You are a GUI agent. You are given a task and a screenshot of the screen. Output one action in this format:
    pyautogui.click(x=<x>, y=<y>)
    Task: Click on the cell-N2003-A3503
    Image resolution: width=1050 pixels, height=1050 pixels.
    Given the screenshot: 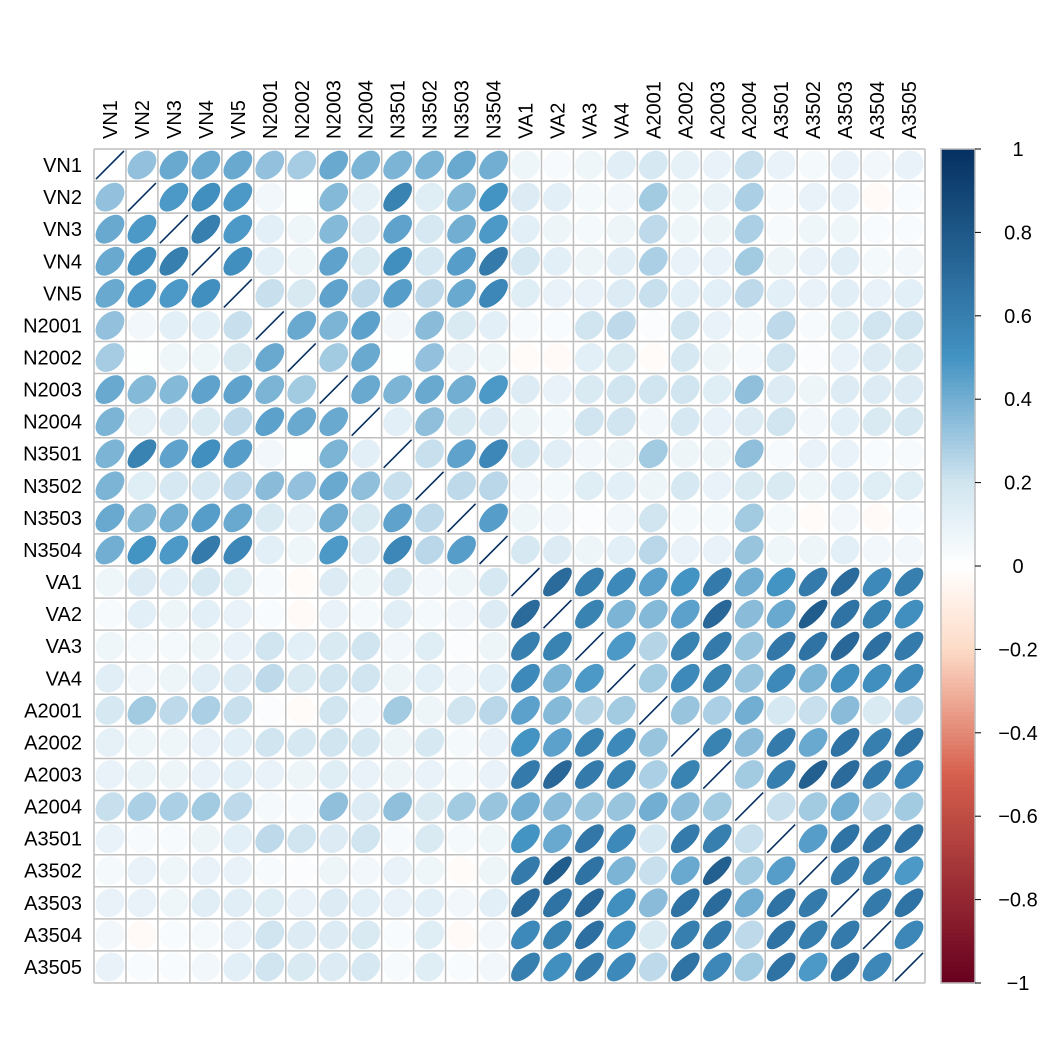 What is the action you would take?
    pyautogui.click(x=845, y=389)
    